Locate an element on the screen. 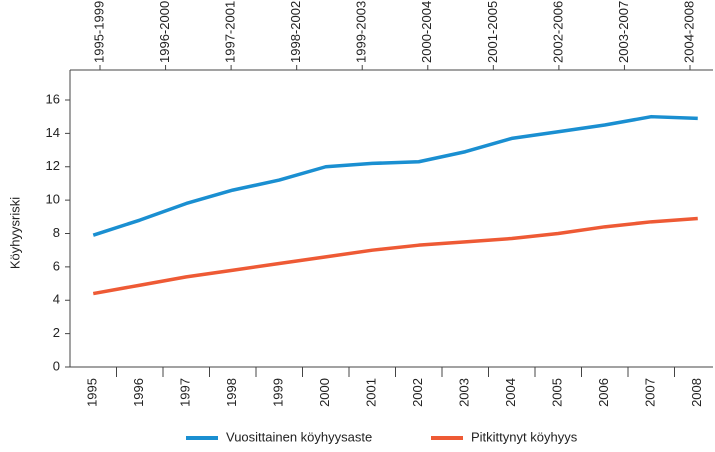 The image size is (715, 452). top-tick-label: 2002-2006 is located at coordinates (557, 32).